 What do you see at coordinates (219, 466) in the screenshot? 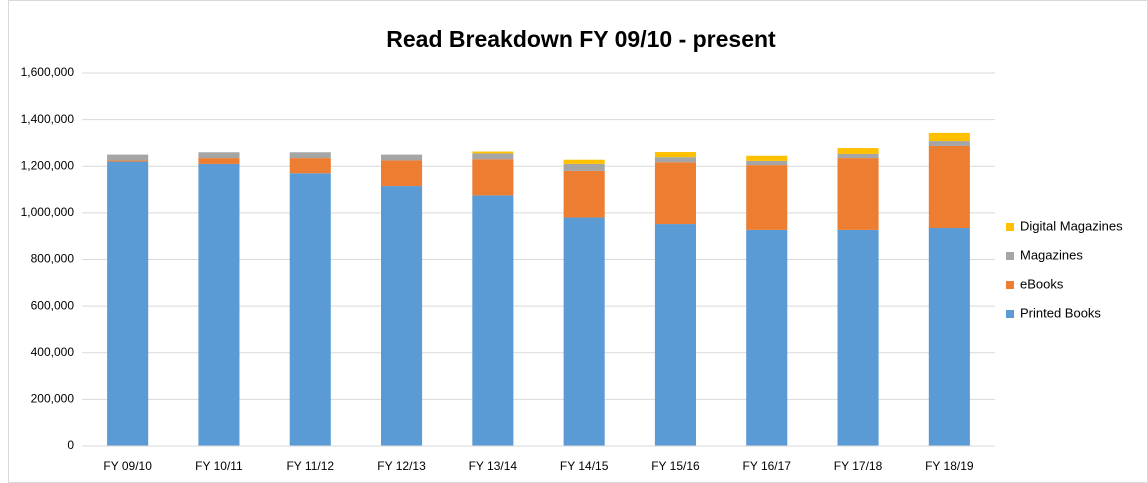
I see `x-tick-label: FY 10/11` at bounding box center [219, 466].